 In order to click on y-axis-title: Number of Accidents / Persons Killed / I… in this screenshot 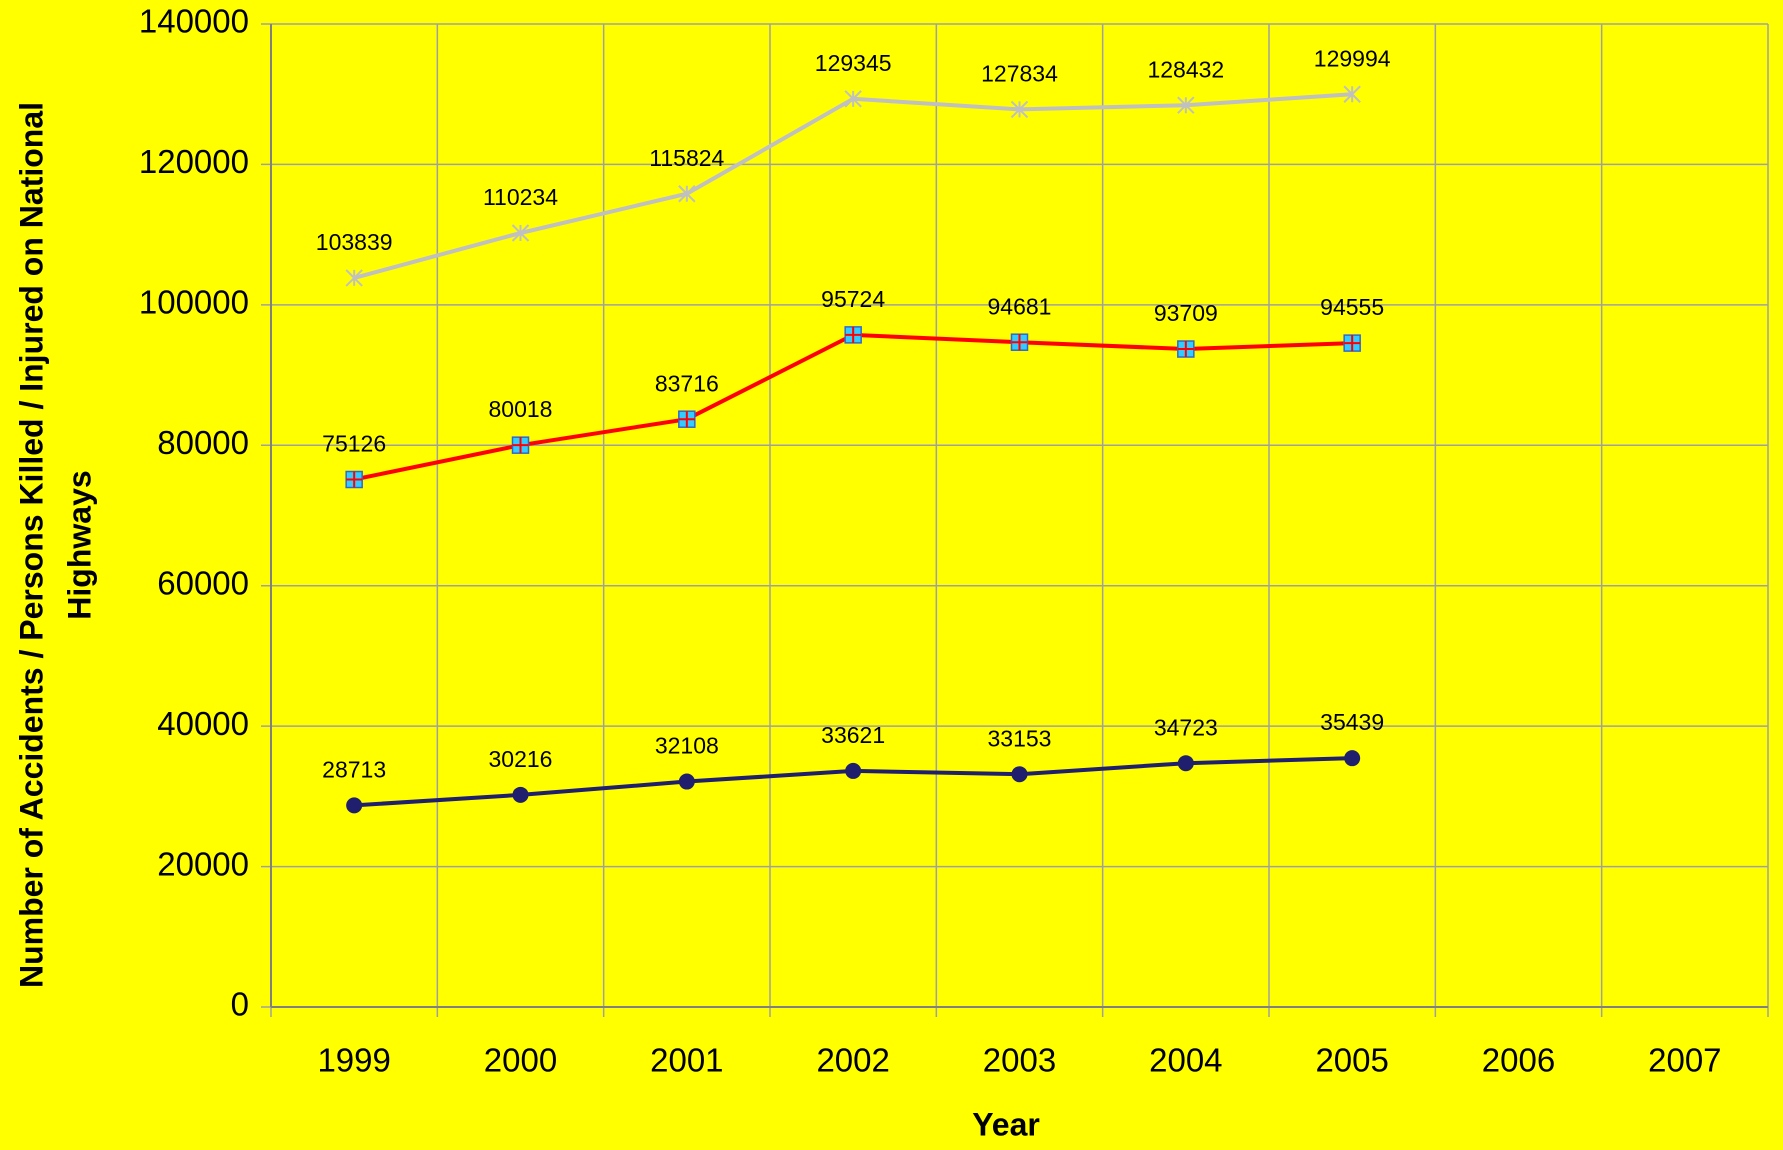, I will do `click(31, 545)`.